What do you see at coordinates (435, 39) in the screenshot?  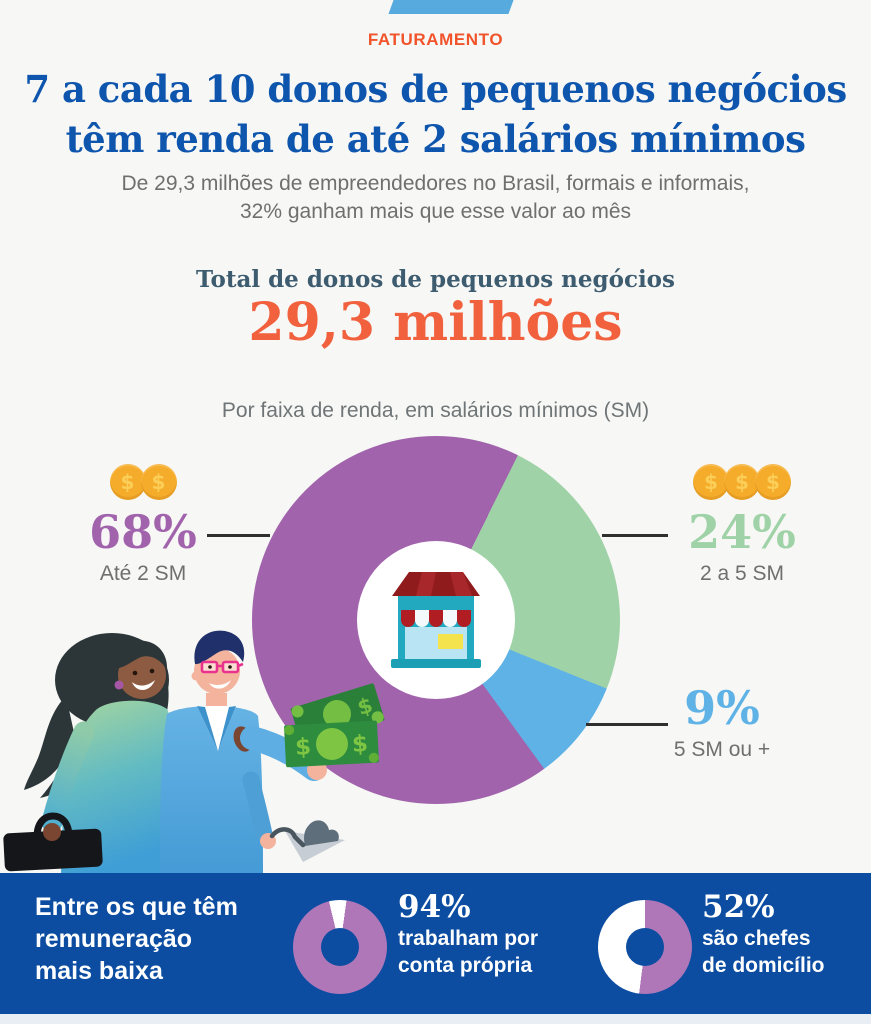 I see `section-kicker: FATURAMENTO` at bounding box center [435, 39].